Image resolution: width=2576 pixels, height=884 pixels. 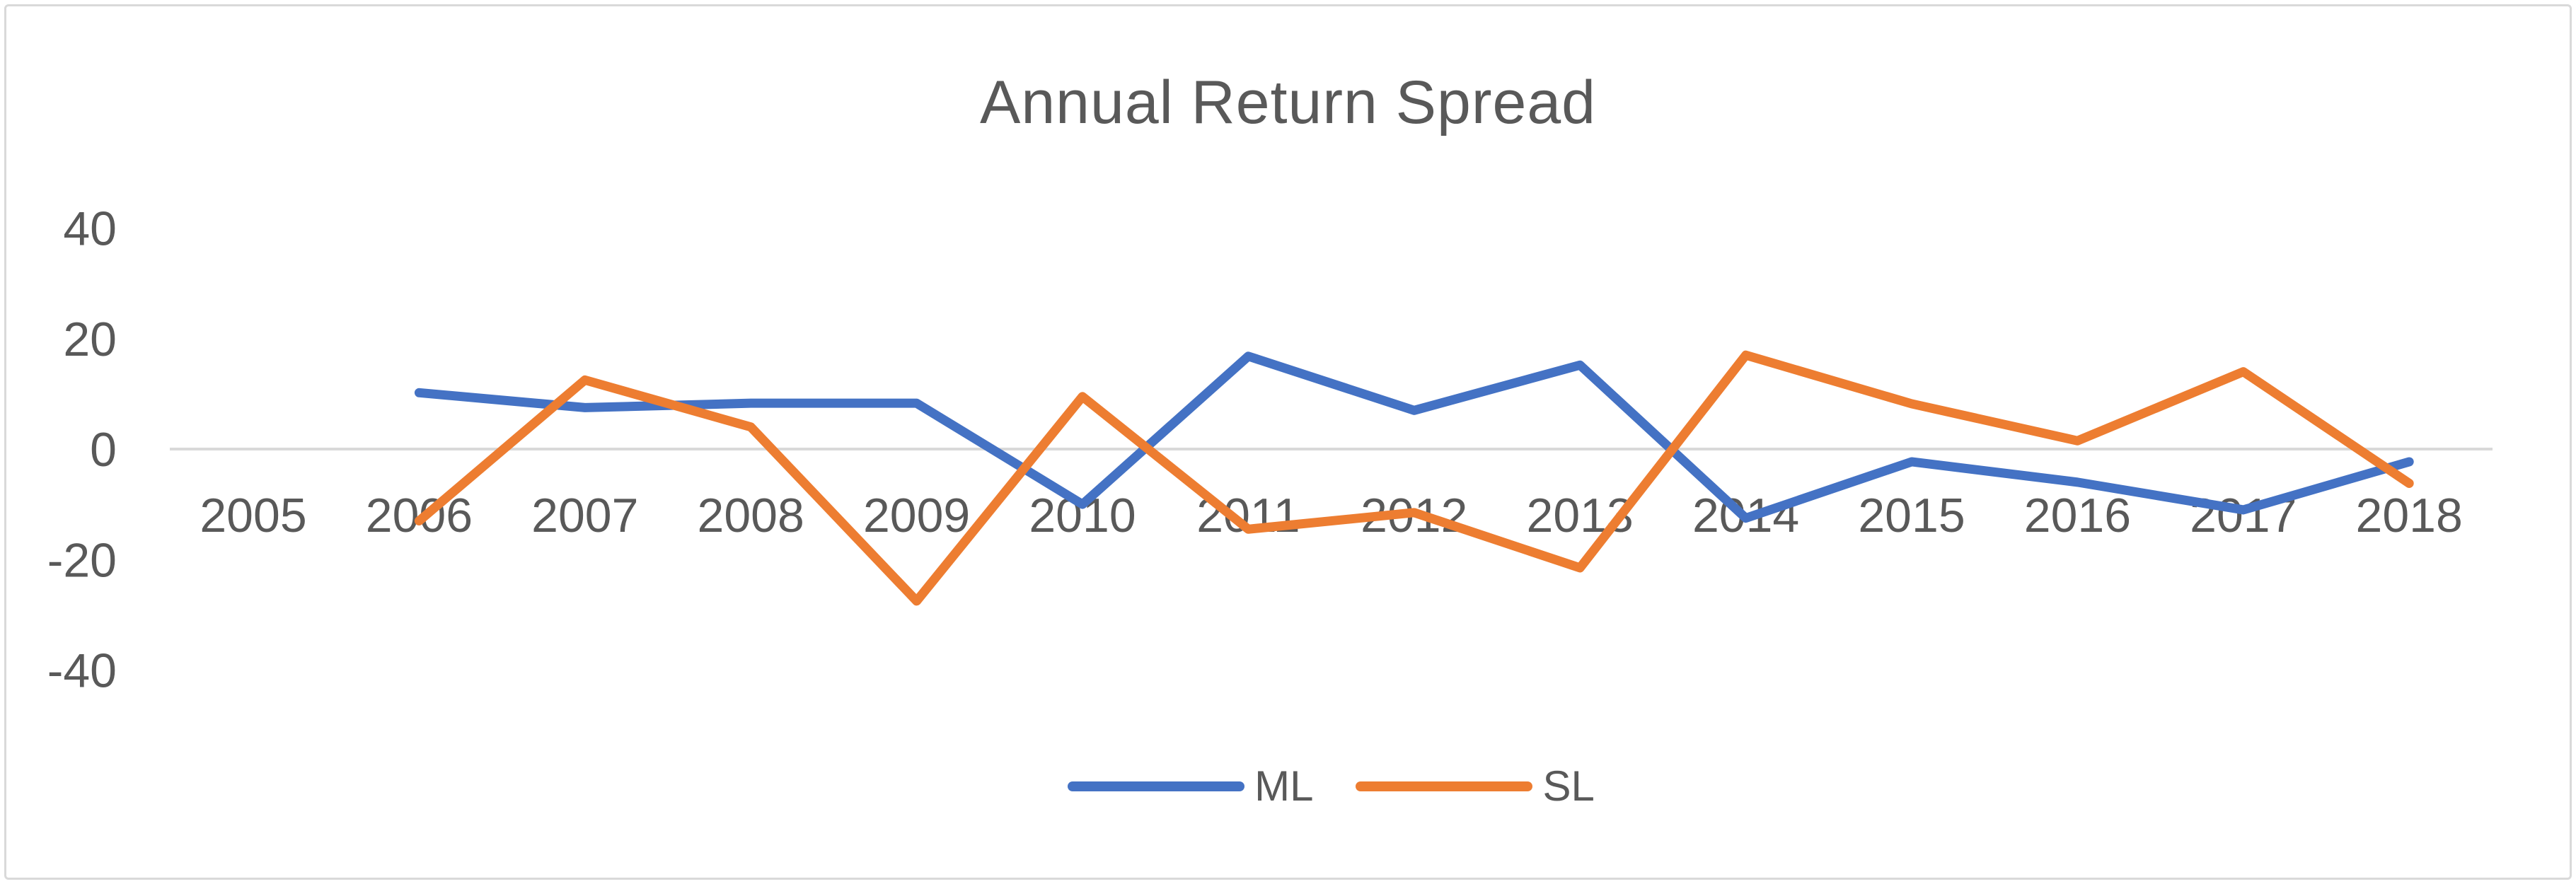 What do you see at coordinates (1911, 515) in the screenshot?
I see `x-axis-tick-label: 2015` at bounding box center [1911, 515].